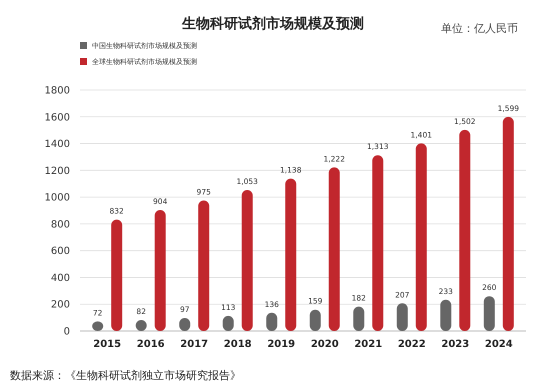 This screenshot has width=546, height=389. I want to click on y-tick-label: 0, so click(67, 332).